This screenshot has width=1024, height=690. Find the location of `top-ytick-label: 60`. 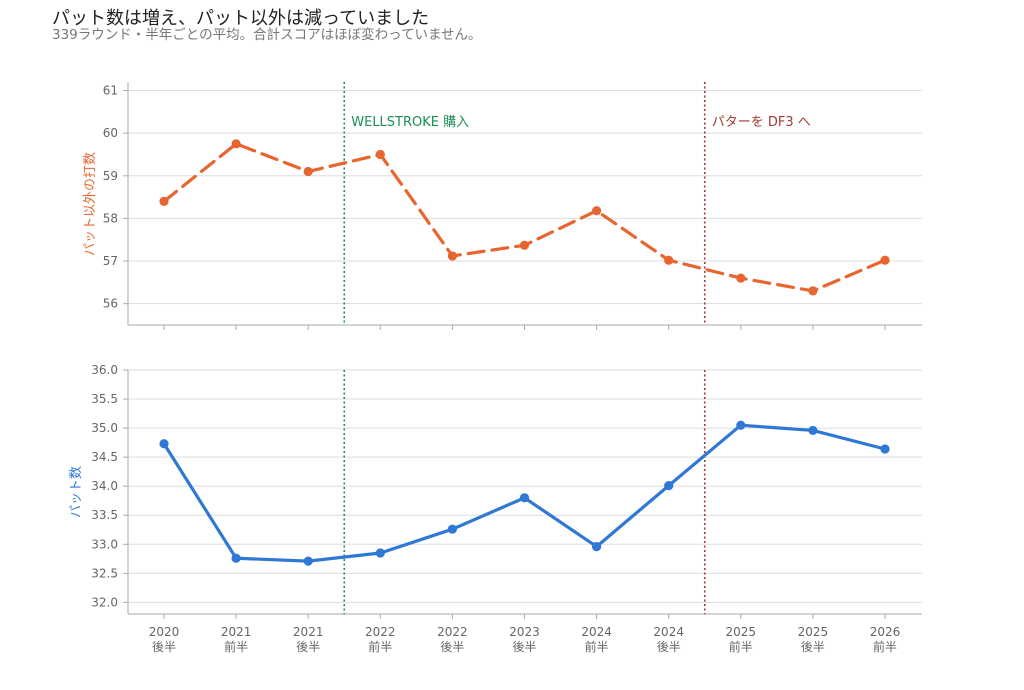

top-ytick-label: 60 is located at coordinates (110, 133).